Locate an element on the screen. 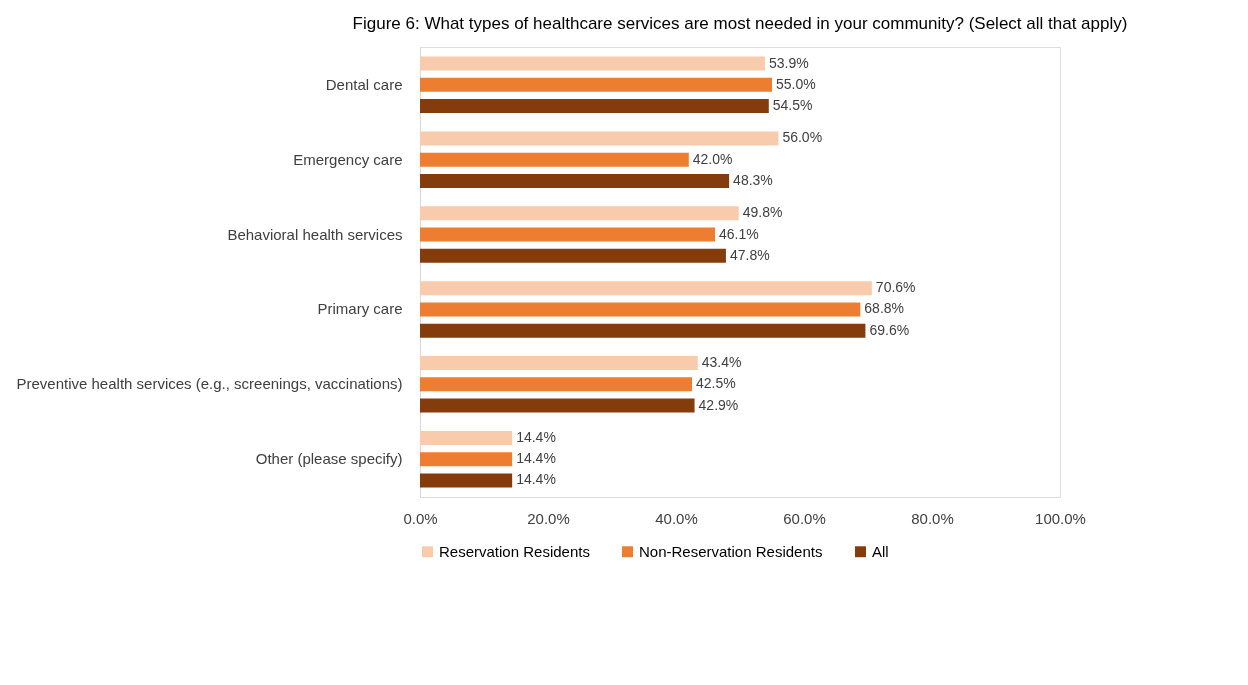 This screenshot has height=685, width=1248. y-tick-label: Primary care is located at coordinates (360, 309).